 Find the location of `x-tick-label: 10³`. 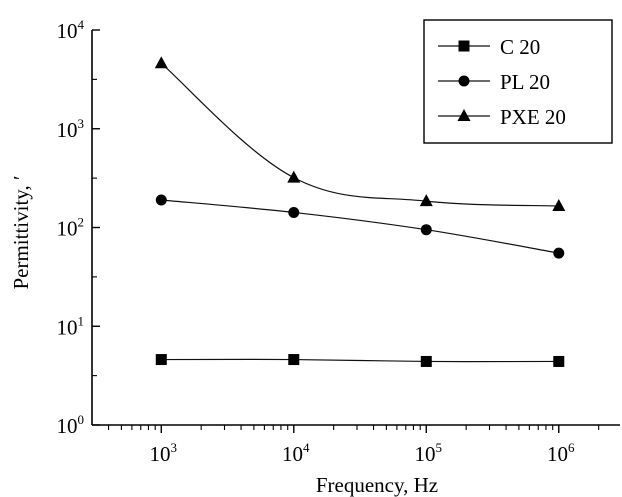

x-tick-label: 10³ is located at coordinates (164, 453).